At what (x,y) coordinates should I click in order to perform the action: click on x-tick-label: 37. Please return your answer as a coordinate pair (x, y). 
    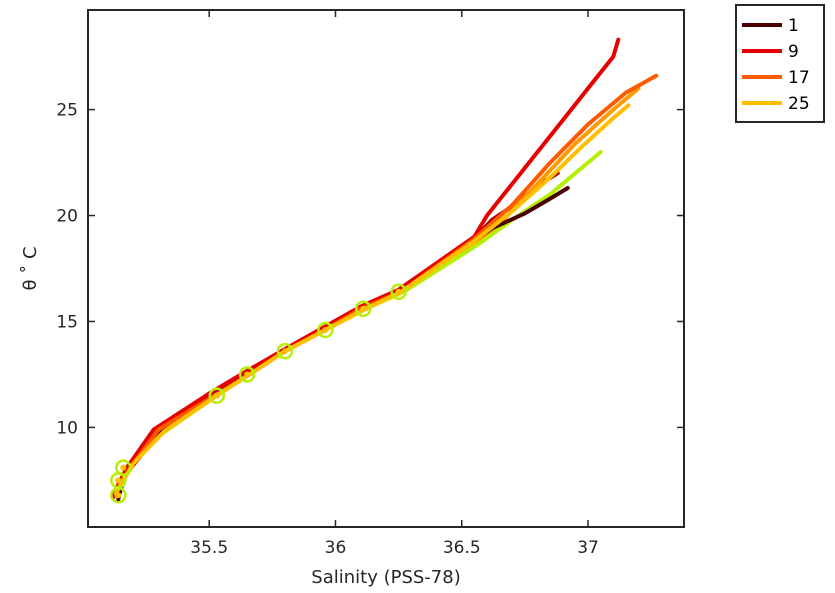
    Looking at the image, I should click on (588, 548).